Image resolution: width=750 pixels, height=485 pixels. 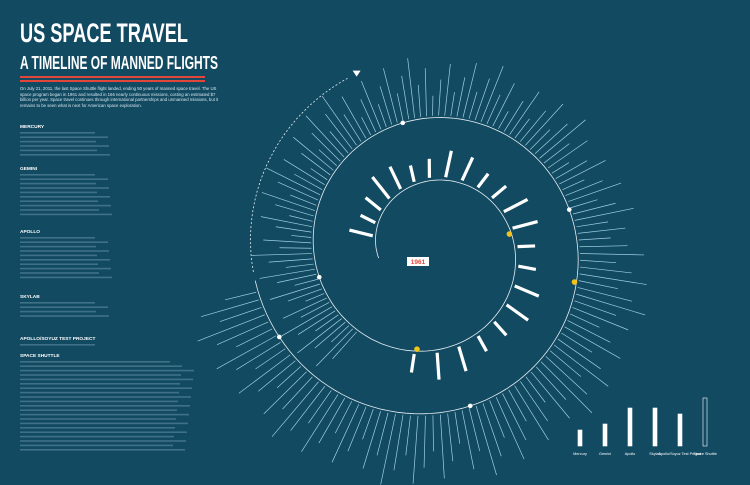 I want to click on arrow, so click(x=356, y=73).